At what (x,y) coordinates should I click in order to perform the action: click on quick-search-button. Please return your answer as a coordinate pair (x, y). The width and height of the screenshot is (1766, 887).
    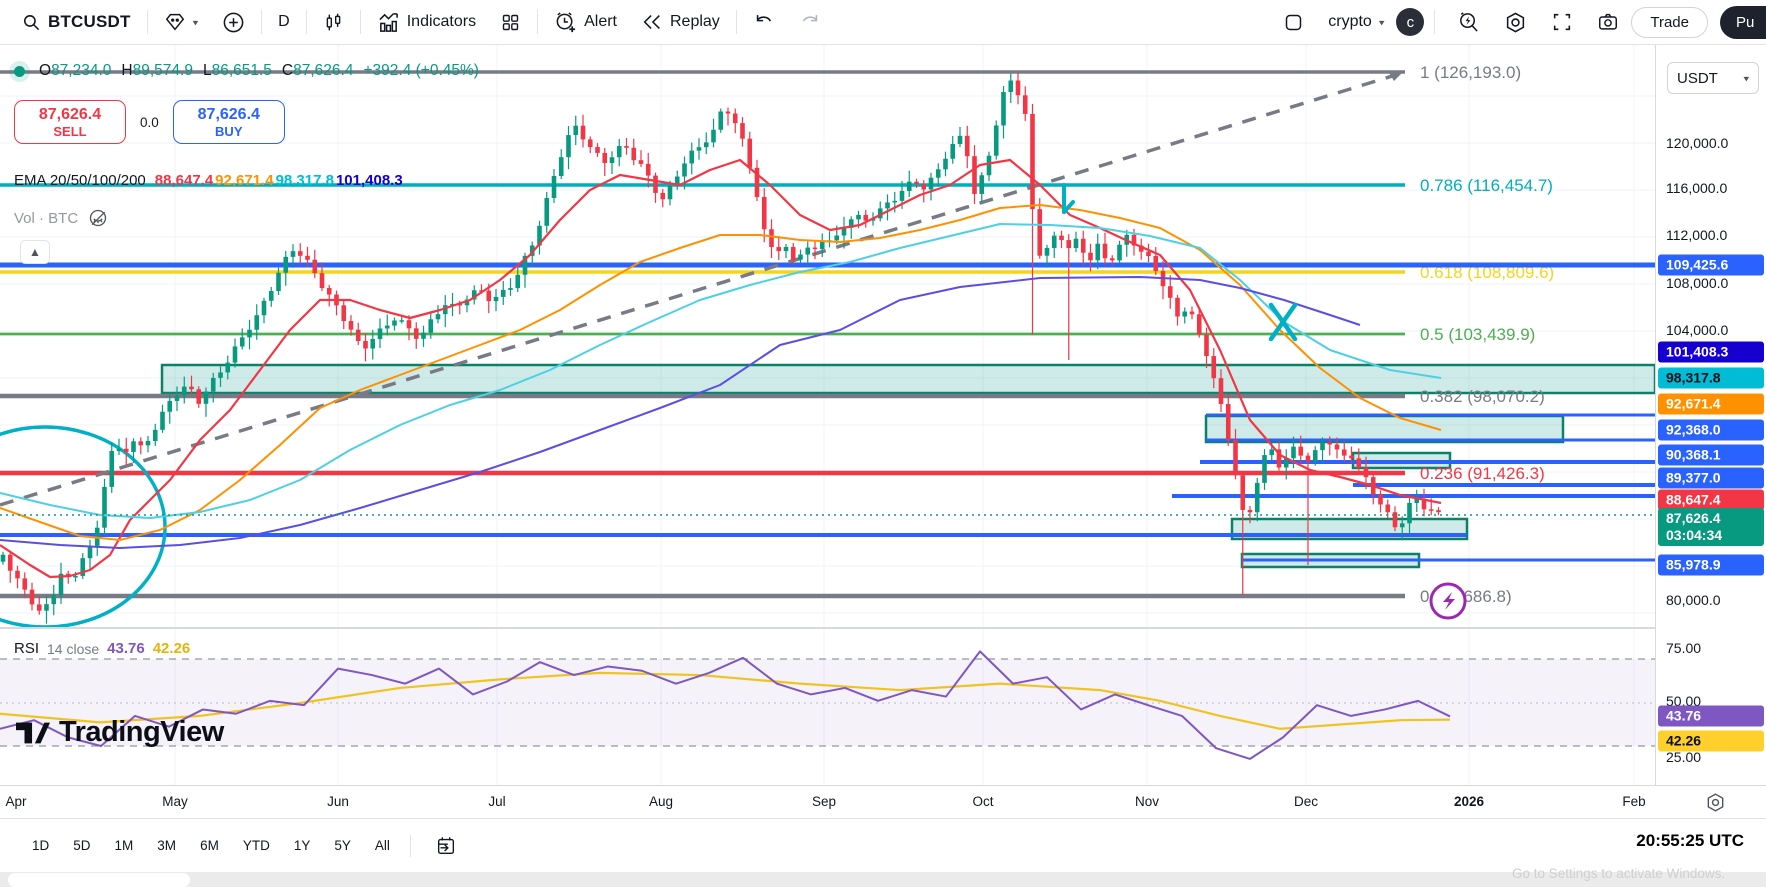
    Looking at the image, I should click on (1468, 22).